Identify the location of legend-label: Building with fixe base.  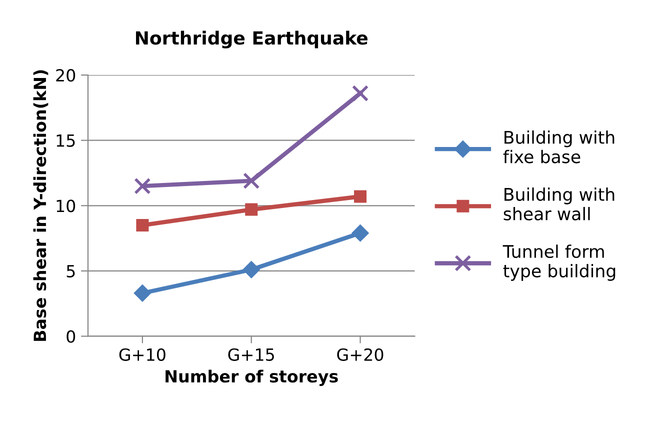
(558, 147).